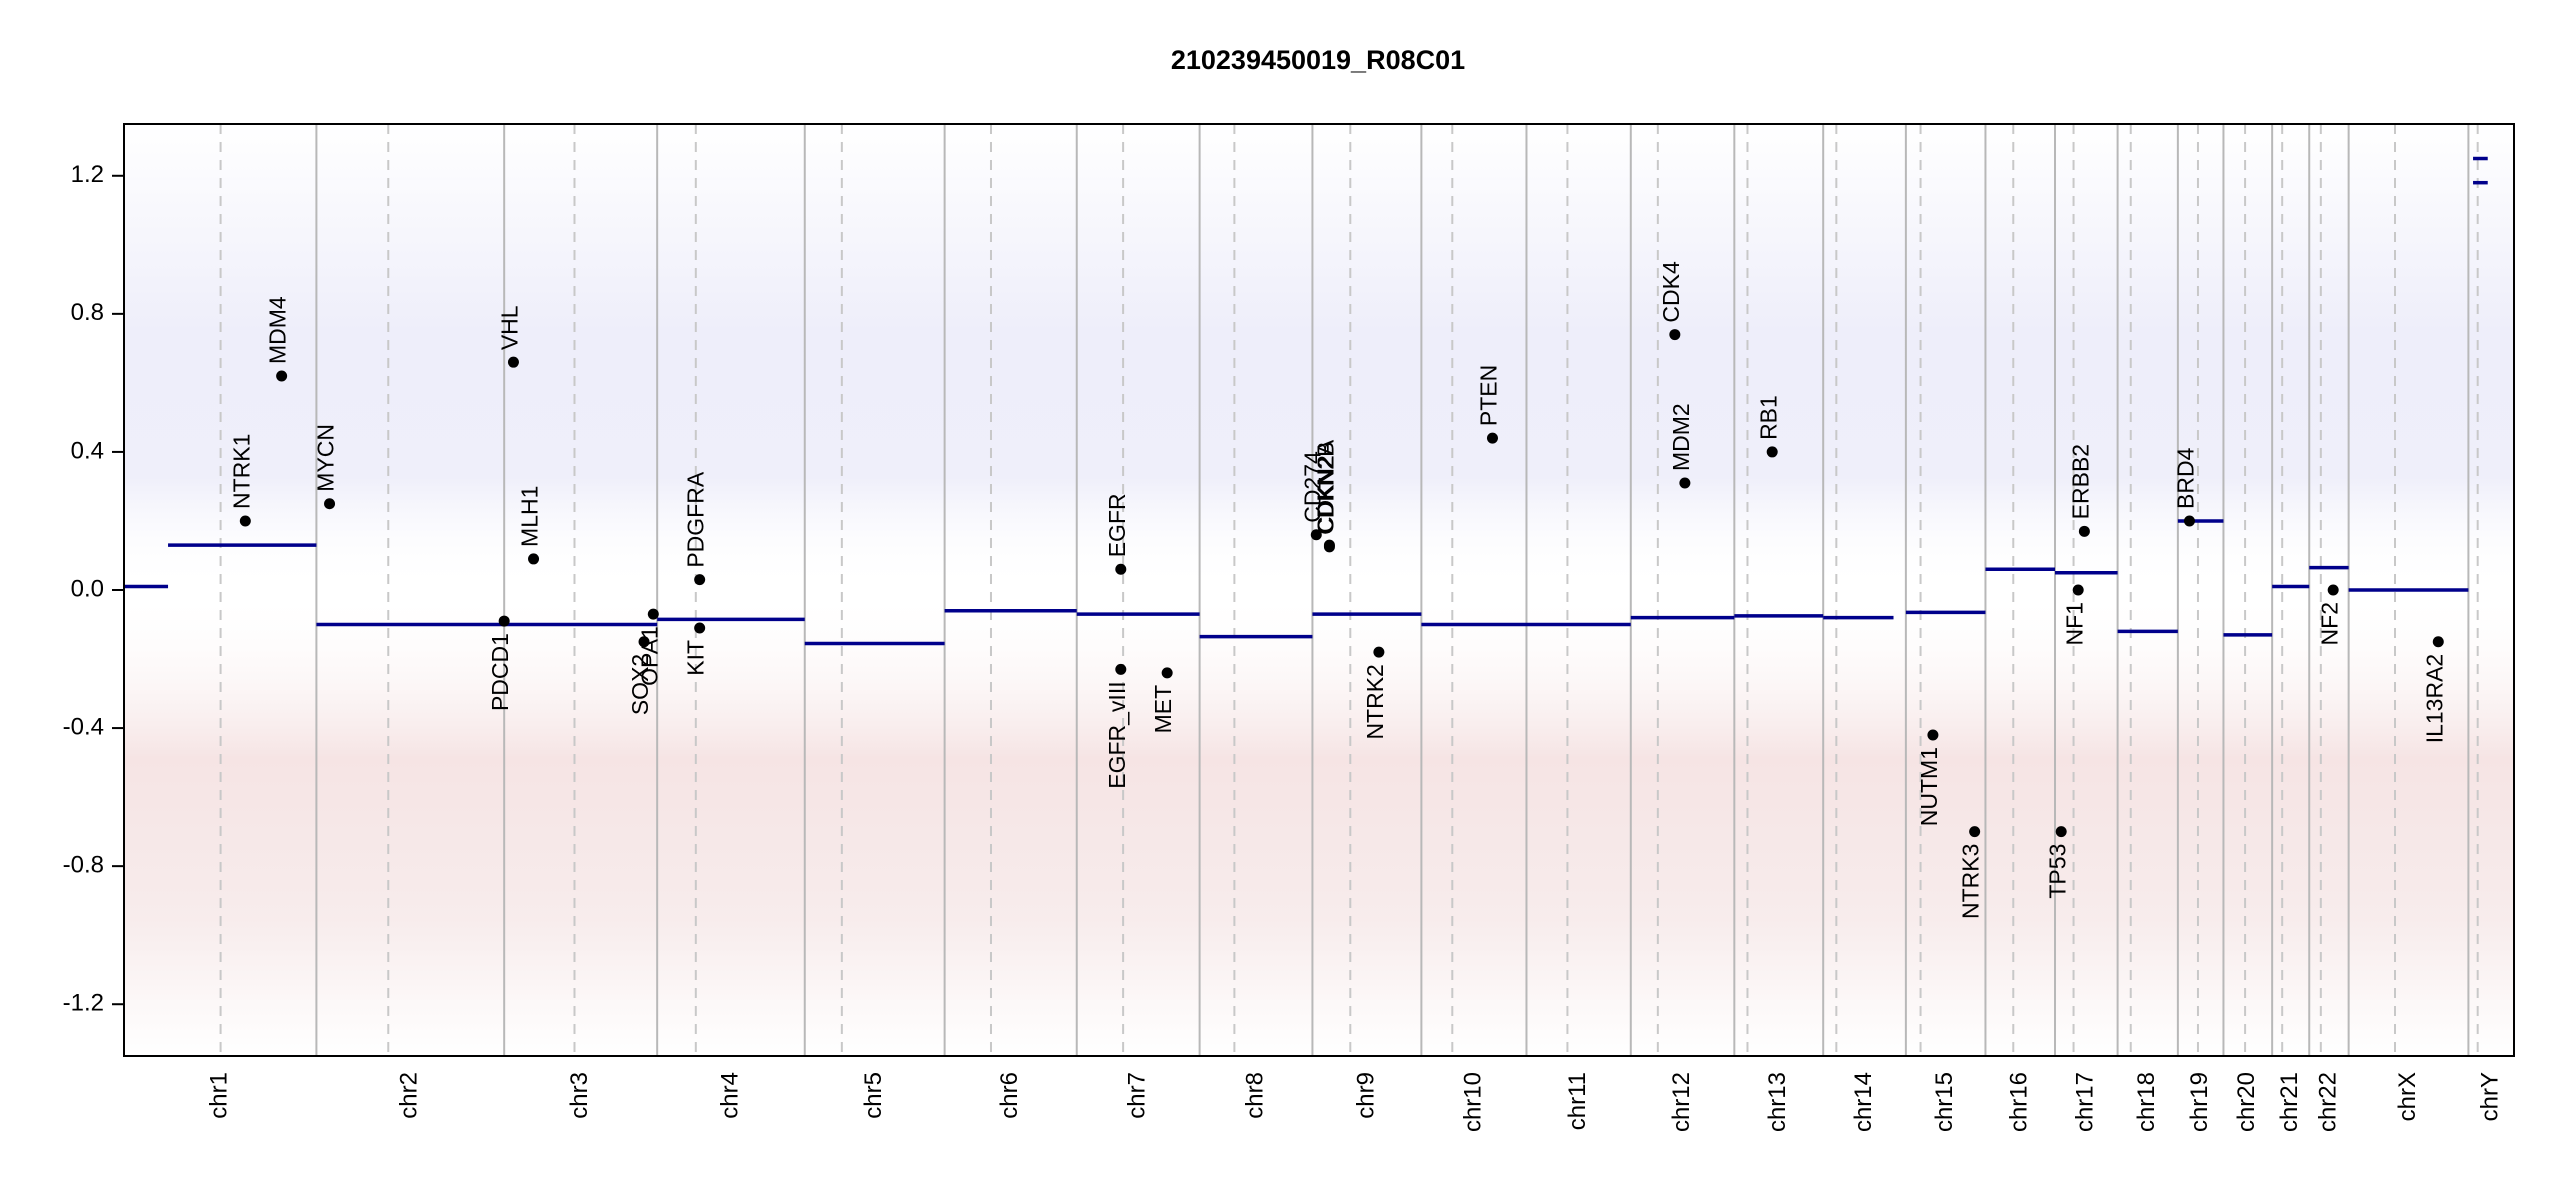 The height and width of the screenshot is (1200, 2550). What do you see at coordinates (219, 1095) in the screenshot?
I see `chromosome-label: chr1` at bounding box center [219, 1095].